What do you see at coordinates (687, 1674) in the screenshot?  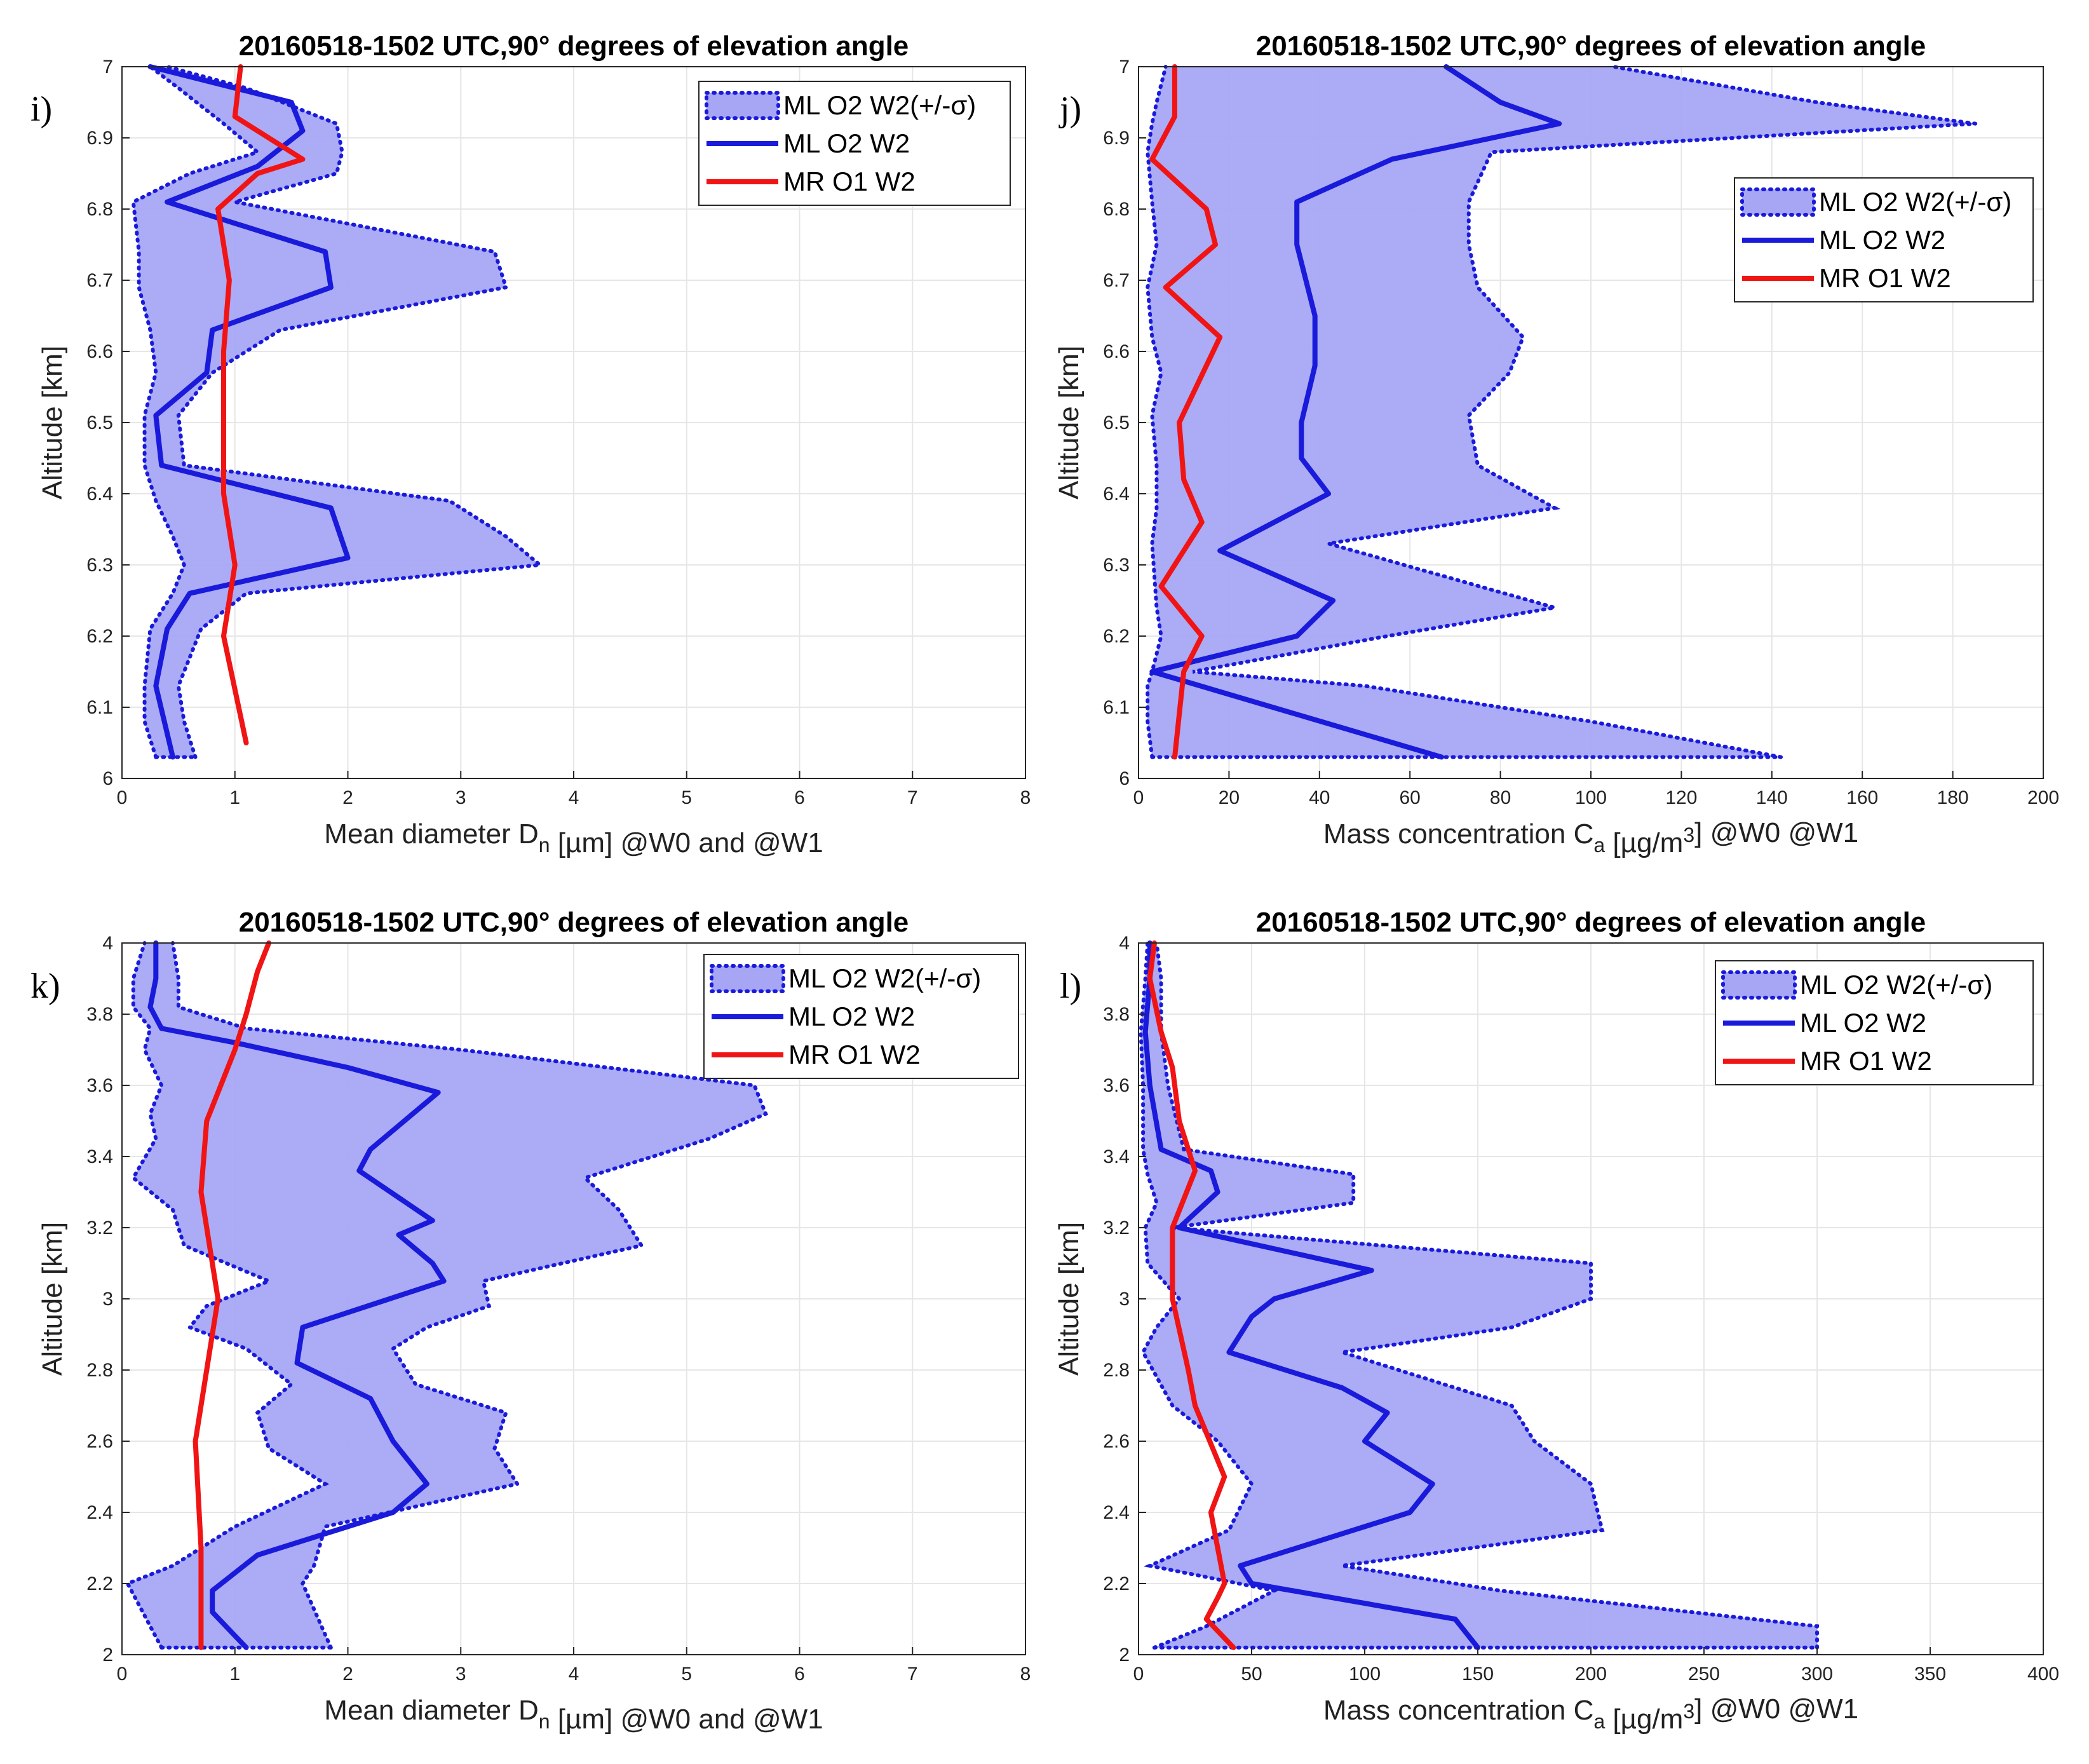 I see `x-tick-label: 5` at bounding box center [687, 1674].